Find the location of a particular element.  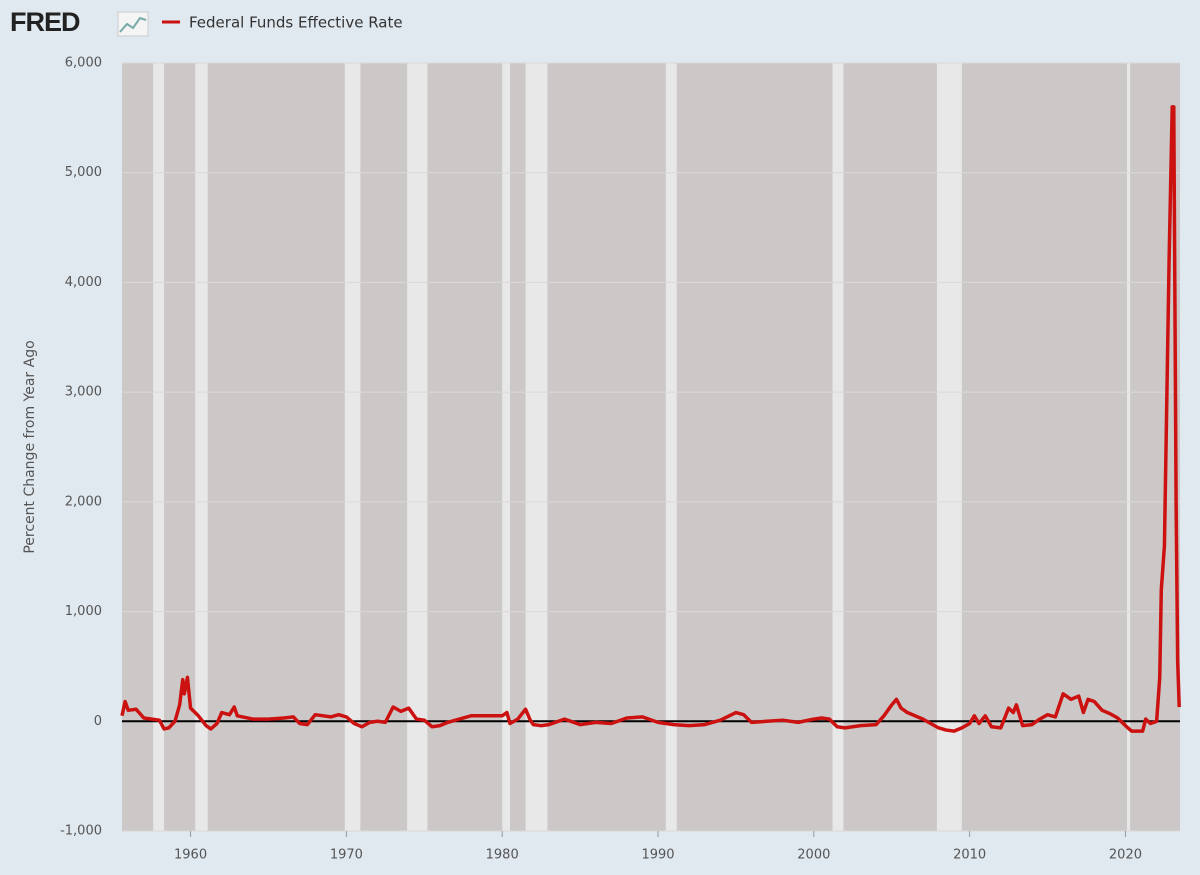

y-tick-label: 2,000 is located at coordinates (83, 501).